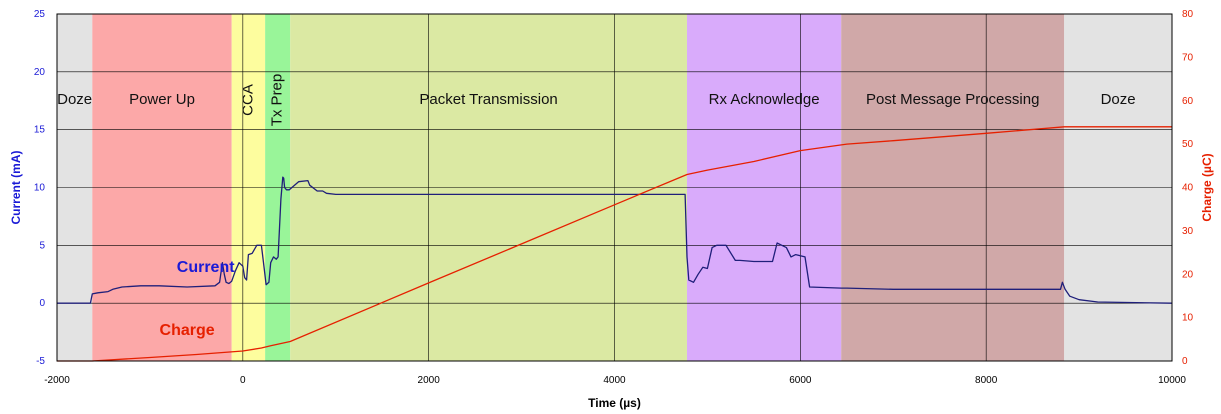 Image resolution: width=1221 pixels, height=414 pixels. I want to click on x-tick-label-4: 6000, so click(800, 380).